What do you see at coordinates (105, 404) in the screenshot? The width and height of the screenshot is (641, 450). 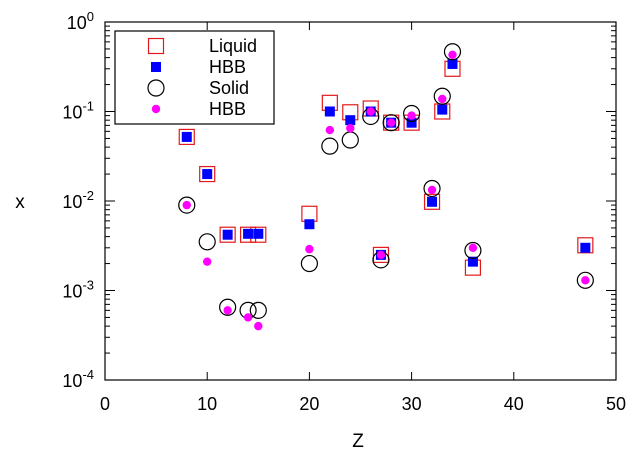 I see `x-tick-label: 0` at bounding box center [105, 404].